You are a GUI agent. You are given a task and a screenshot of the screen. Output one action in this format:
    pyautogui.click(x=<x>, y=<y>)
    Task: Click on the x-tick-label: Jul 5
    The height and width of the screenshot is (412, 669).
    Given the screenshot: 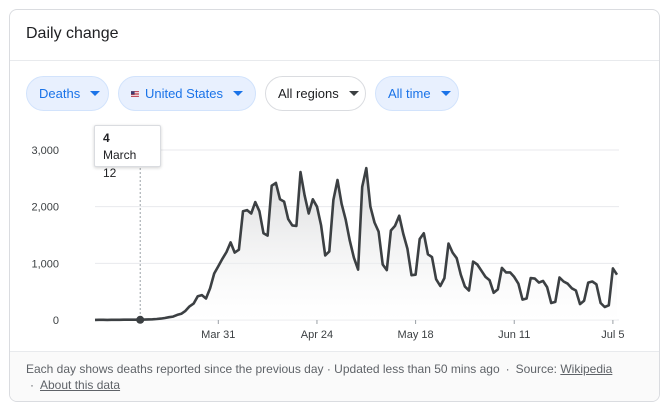 What is the action you would take?
    pyautogui.click(x=612, y=335)
    